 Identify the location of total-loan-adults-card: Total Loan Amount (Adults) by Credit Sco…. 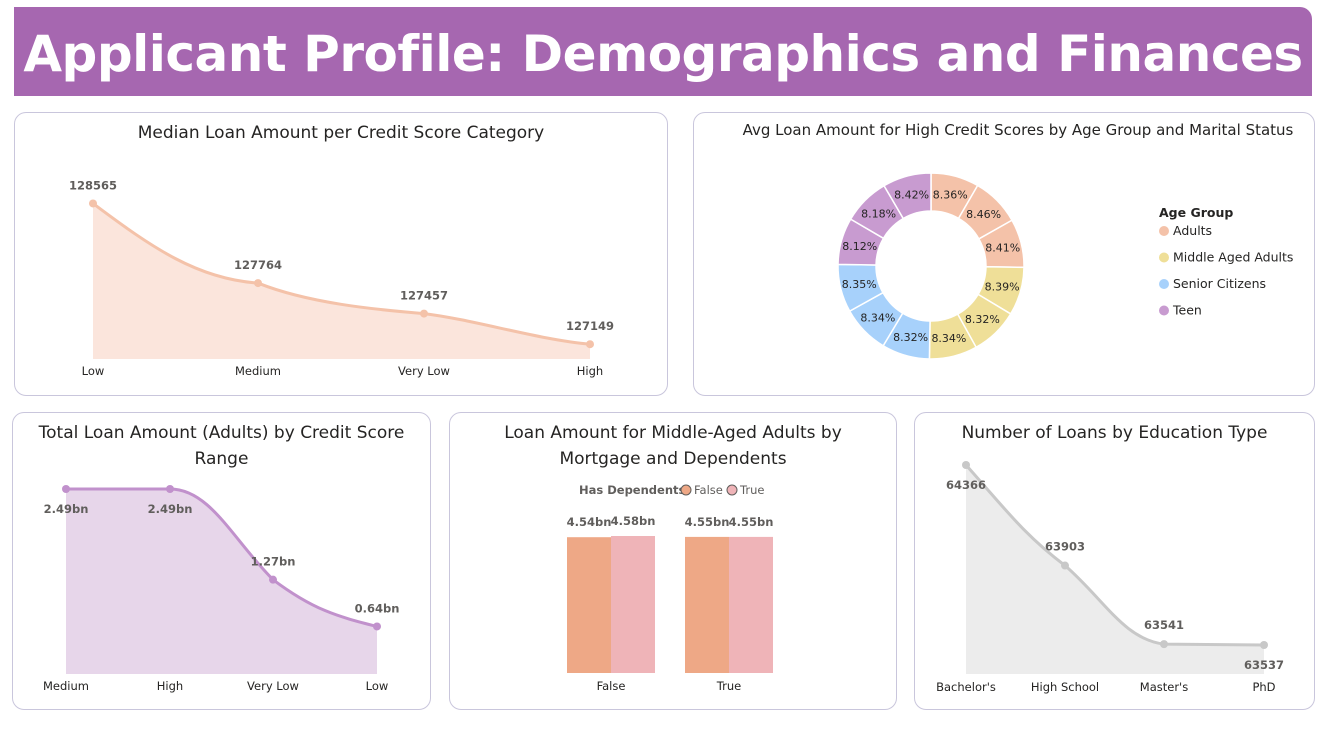
(221, 561).